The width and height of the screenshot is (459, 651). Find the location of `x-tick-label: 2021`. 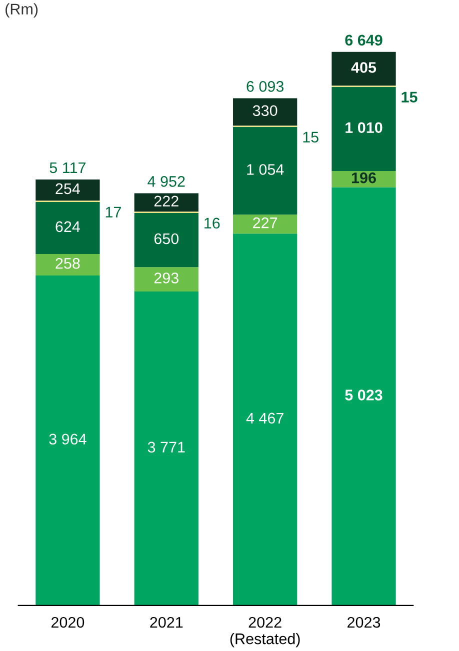

x-tick-label: 2021 is located at coordinates (166, 622).